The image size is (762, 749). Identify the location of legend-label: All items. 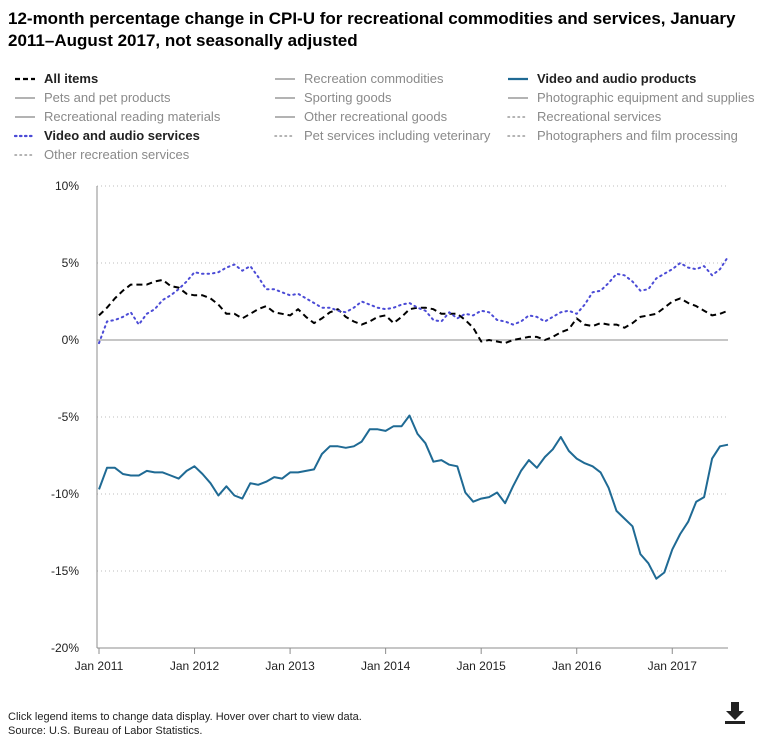
(71, 78).